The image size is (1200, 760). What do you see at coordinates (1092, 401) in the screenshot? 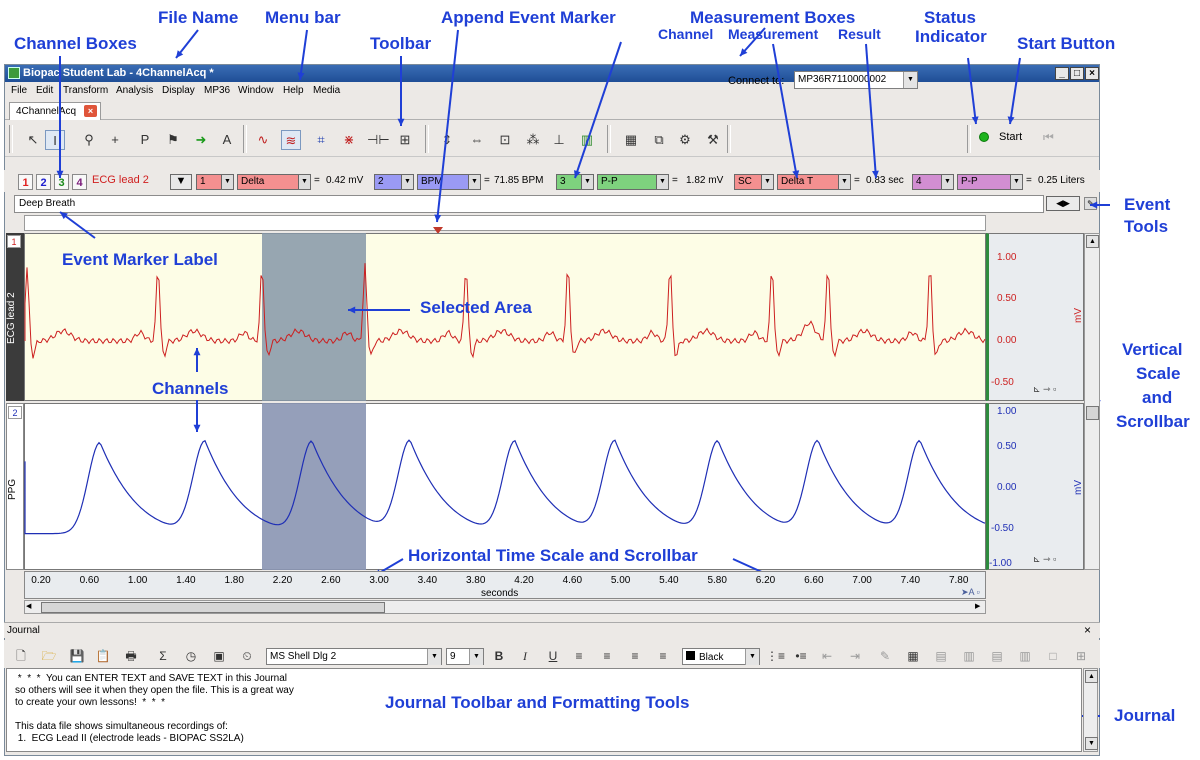
I see `vertical-scrollbar: ▲` at bounding box center [1092, 401].